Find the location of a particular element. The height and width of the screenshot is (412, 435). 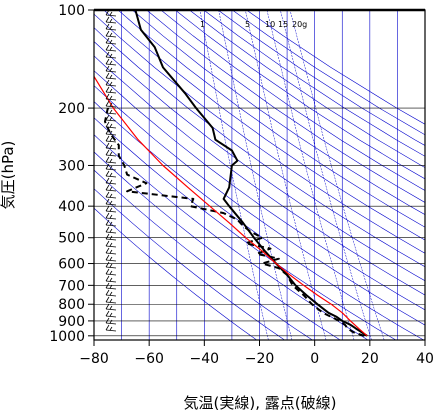

mixing-ratio-labels: 1 5 10 15 20g is located at coordinates (253, 24).